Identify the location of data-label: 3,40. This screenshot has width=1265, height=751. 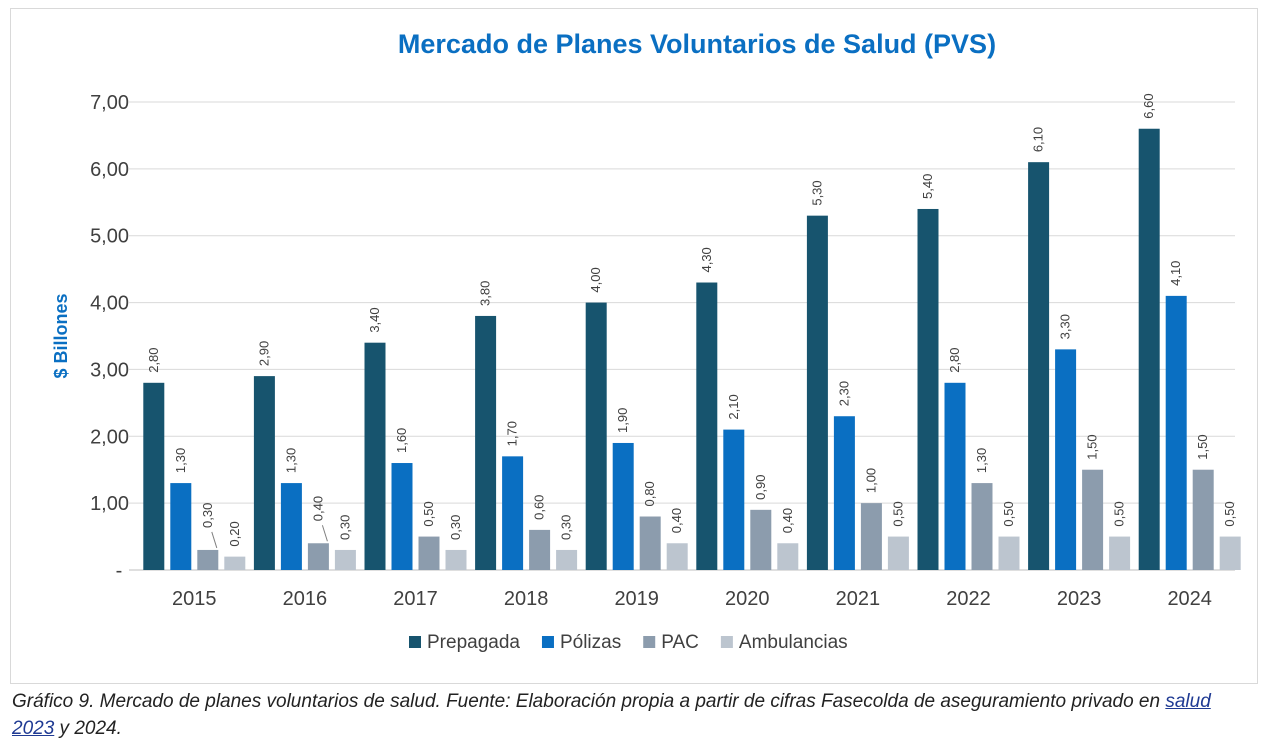
(374, 319).